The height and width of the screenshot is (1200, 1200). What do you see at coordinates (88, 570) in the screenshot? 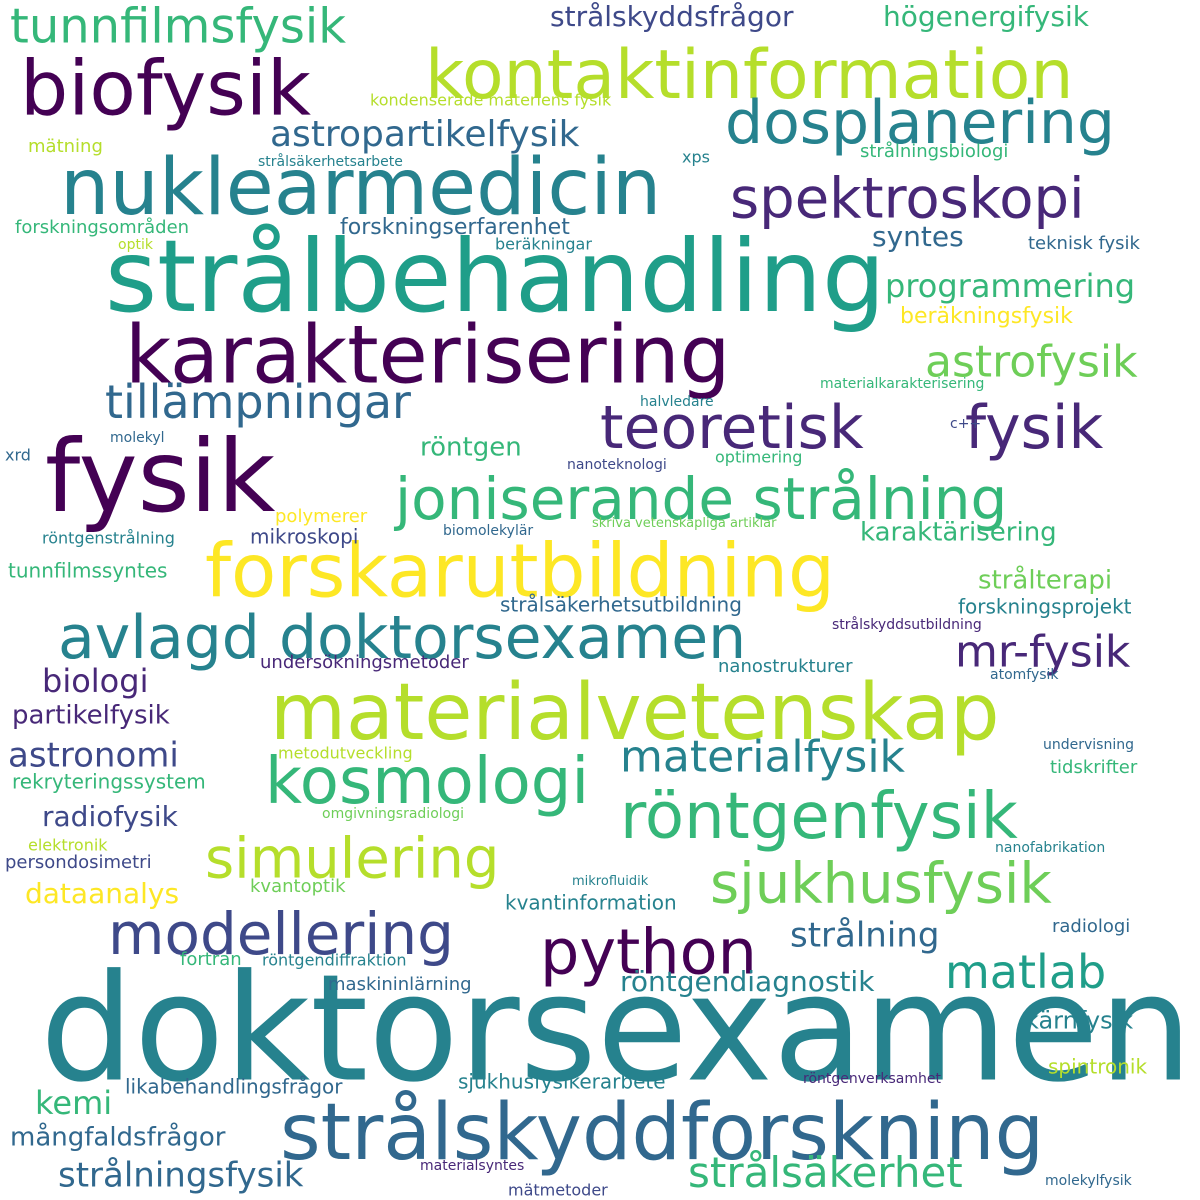
I see `word-tunnfilmssyntes: tunnfilmssyntes` at bounding box center [88, 570].